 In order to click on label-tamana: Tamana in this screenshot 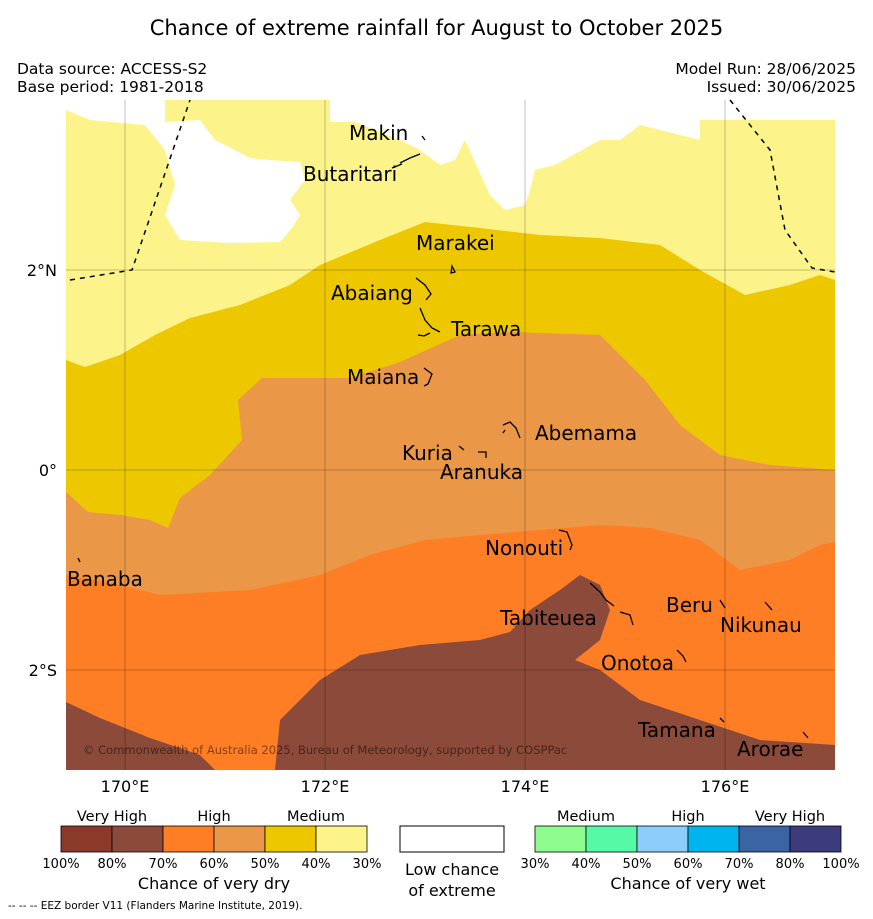, I will do `click(676, 730)`.